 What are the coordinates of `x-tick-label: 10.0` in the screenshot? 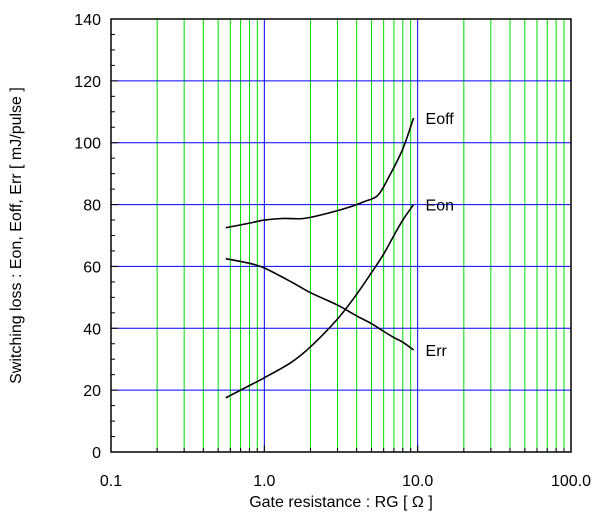 It's located at (417, 481).